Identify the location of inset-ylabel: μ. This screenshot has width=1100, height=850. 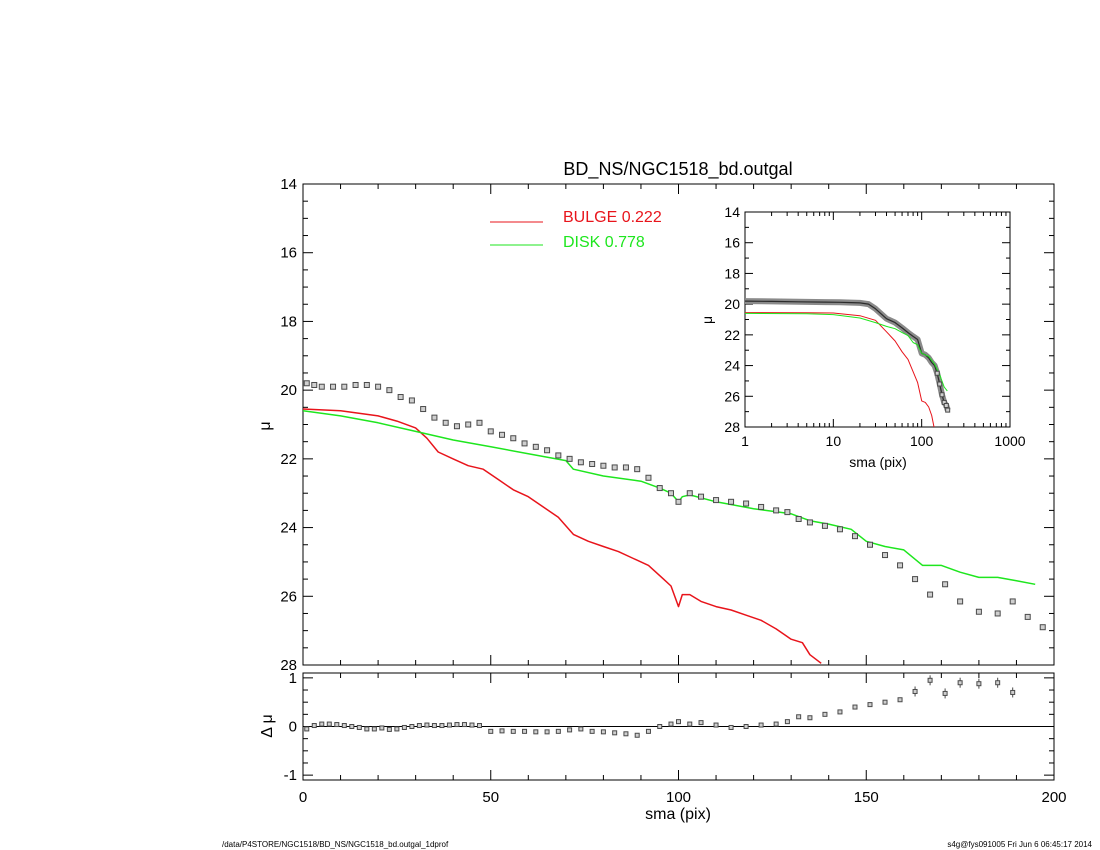
(707, 320).